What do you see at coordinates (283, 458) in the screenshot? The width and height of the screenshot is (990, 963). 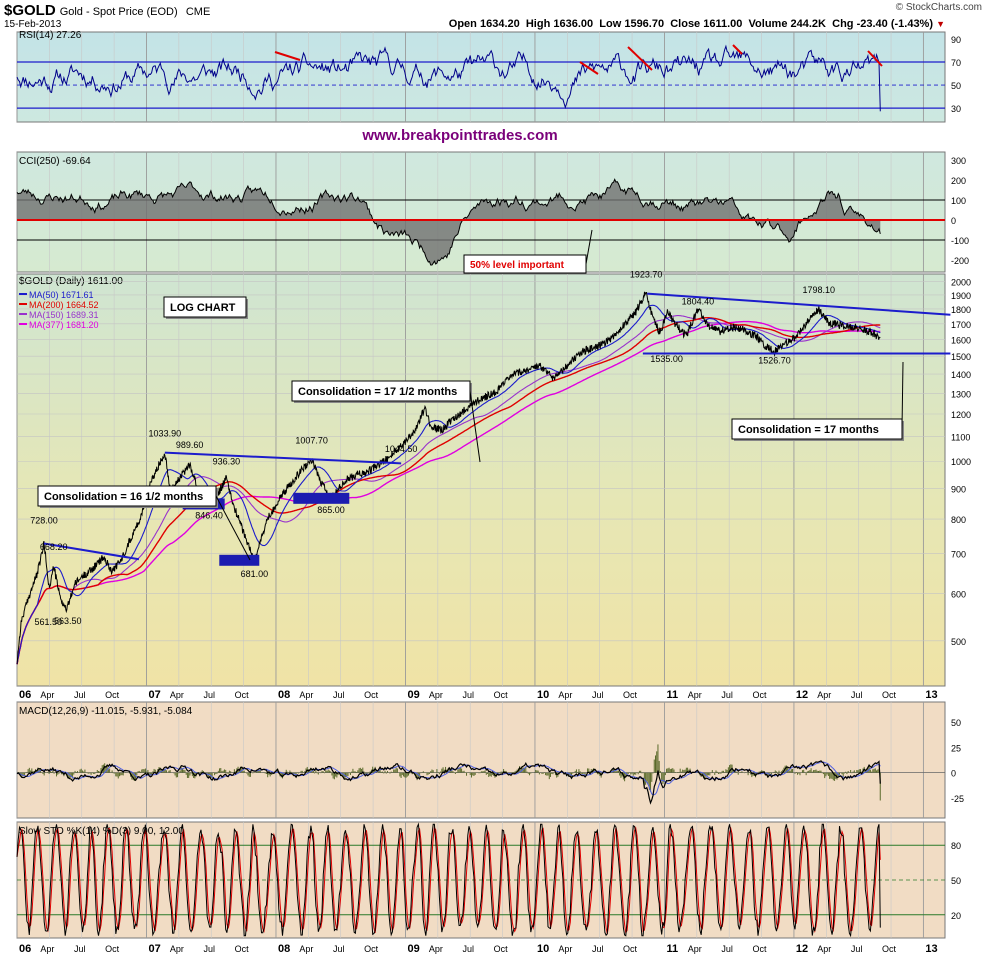 I see `trendline-2008-2009` at bounding box center [283, 458].